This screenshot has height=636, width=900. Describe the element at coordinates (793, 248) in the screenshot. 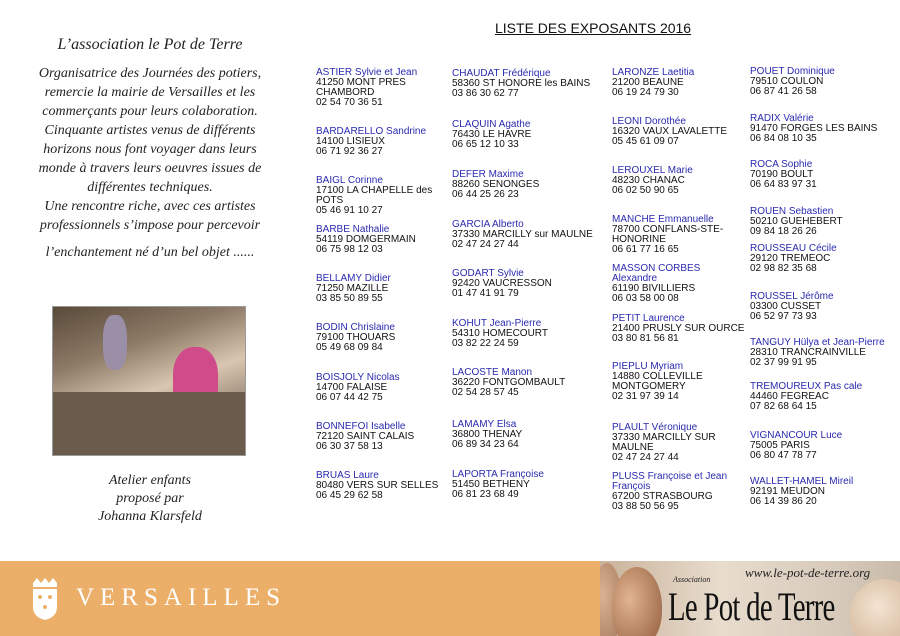

I see `exhibitor-name: ROUSSEAU Cécile` at that location.